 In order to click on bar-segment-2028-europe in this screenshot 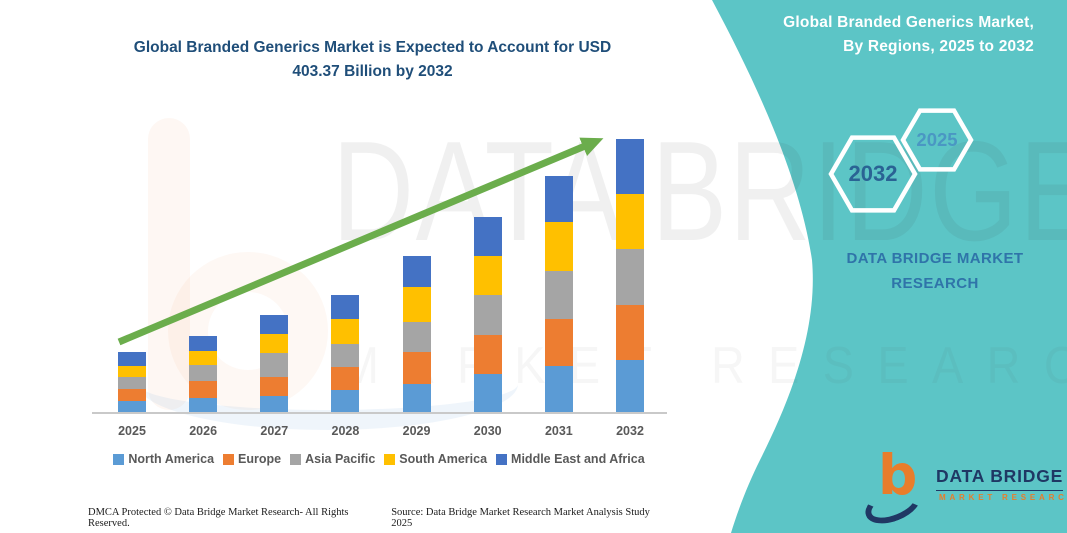, I will do `click(345, 379)`.